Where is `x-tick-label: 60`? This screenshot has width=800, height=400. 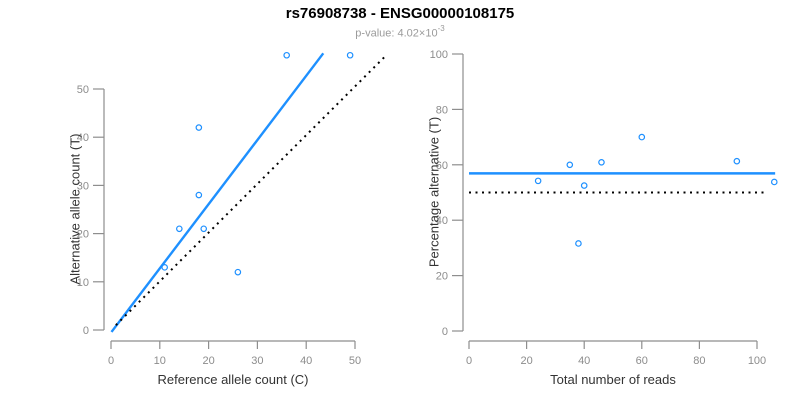
x-tick-label: 60 is located at coordinates (642, 361).